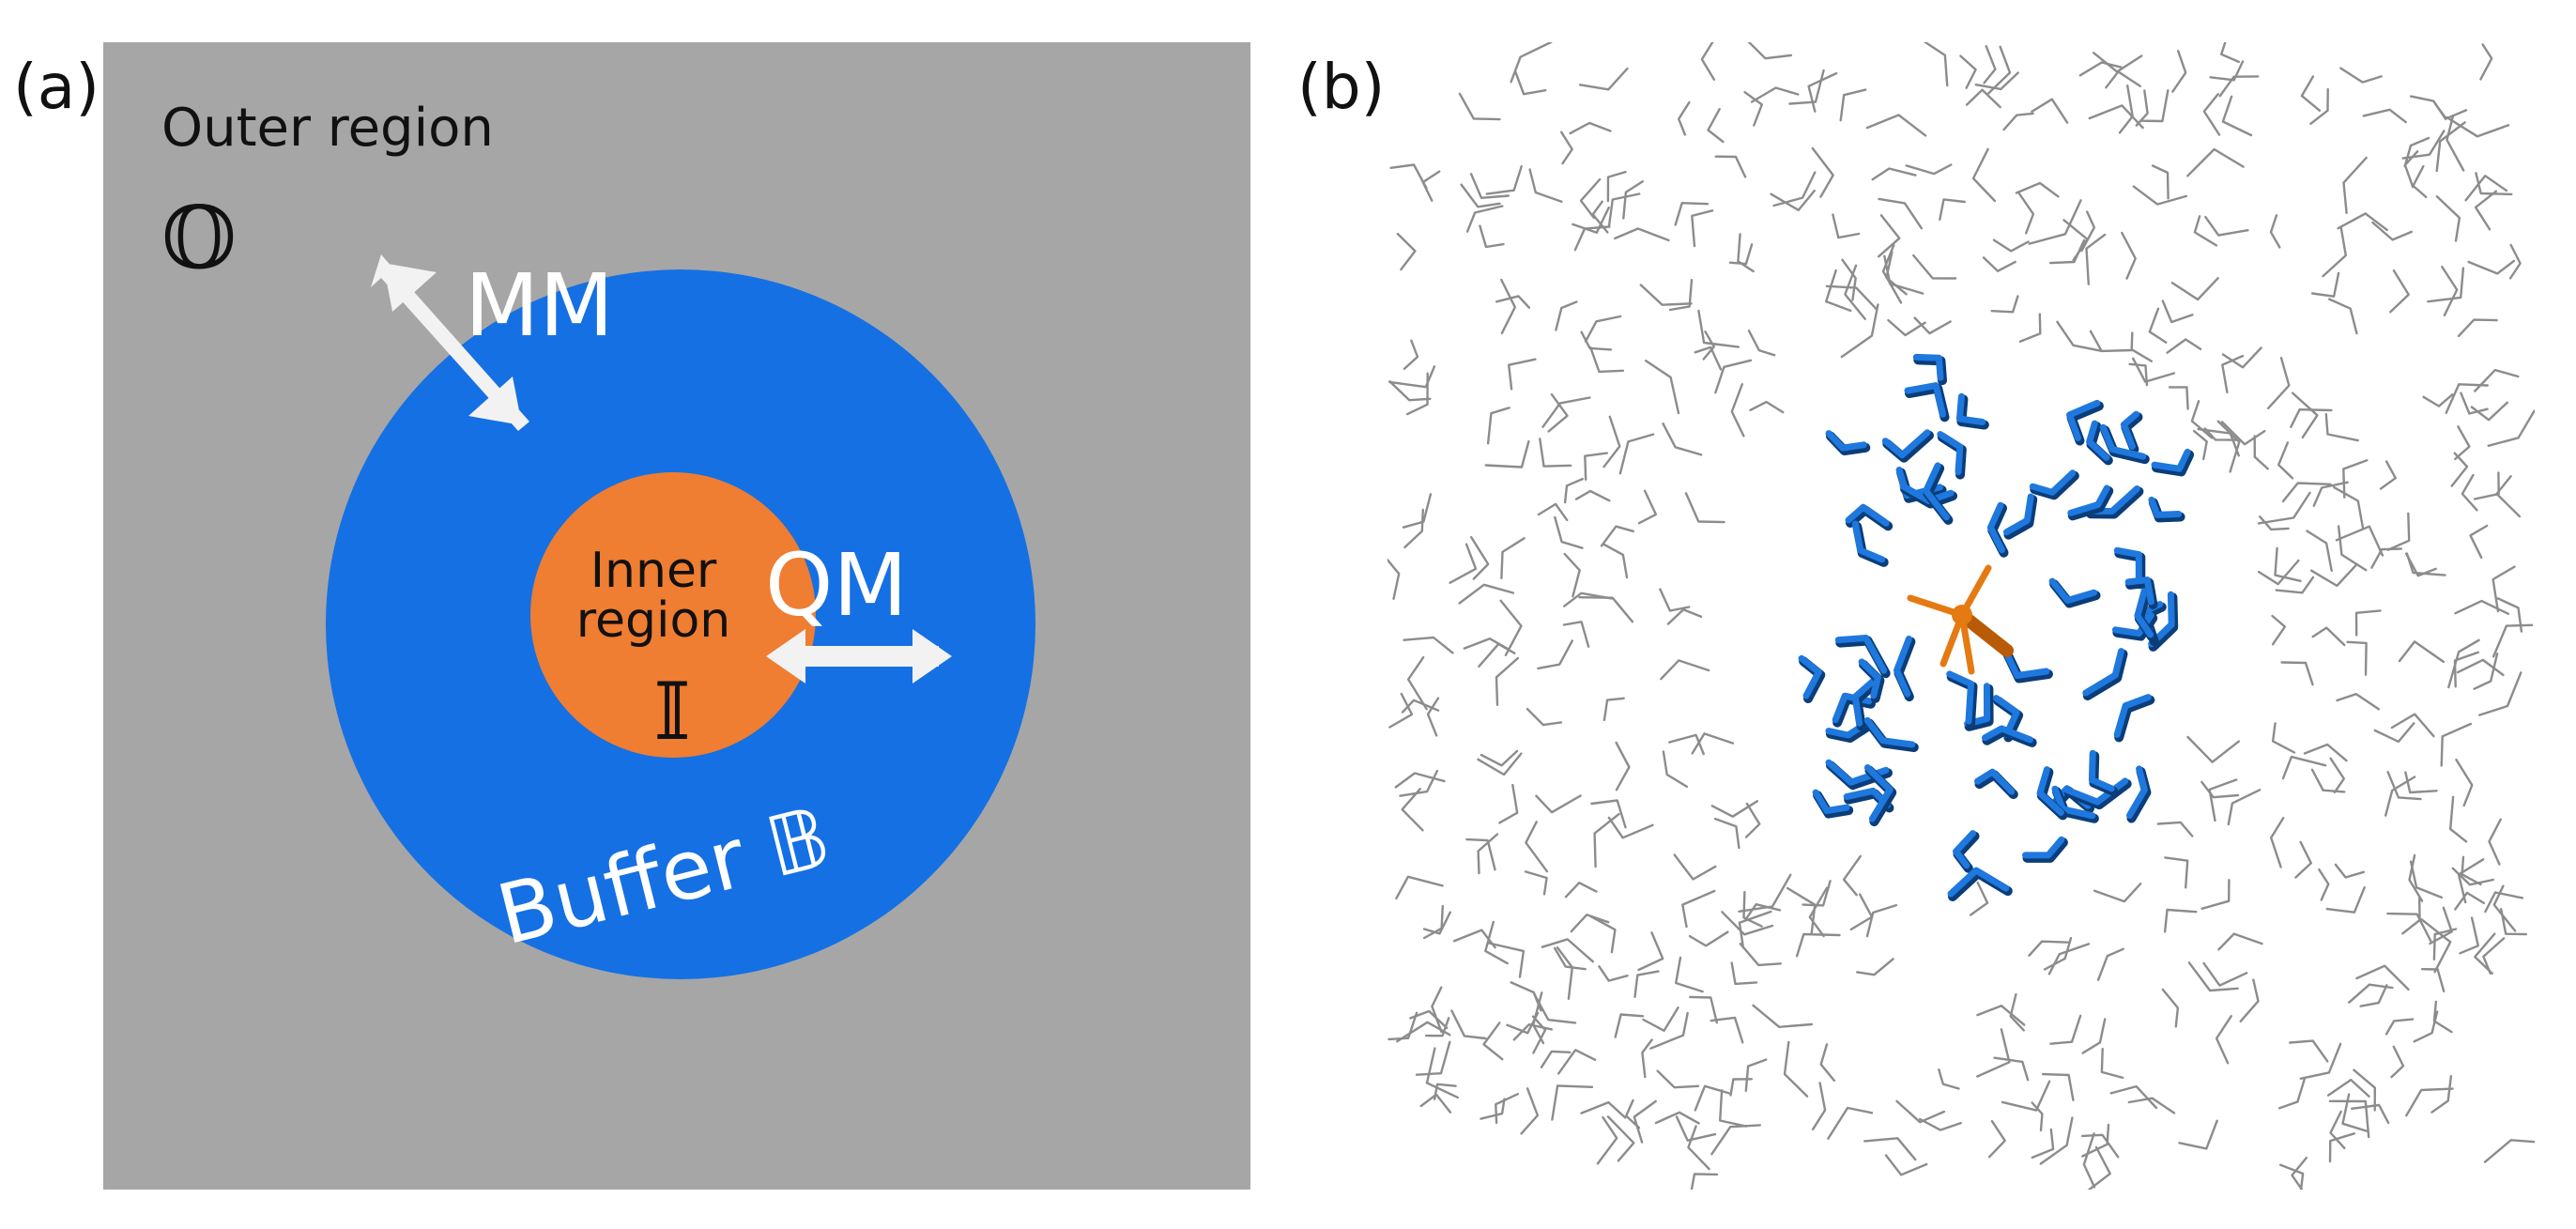 Image resolution: width=2576 pixels, height=1229 pixels. Describe the element at coordinates (654, 571) in the screenshot. I see `inner-region-label-line1: Inner` at that location.